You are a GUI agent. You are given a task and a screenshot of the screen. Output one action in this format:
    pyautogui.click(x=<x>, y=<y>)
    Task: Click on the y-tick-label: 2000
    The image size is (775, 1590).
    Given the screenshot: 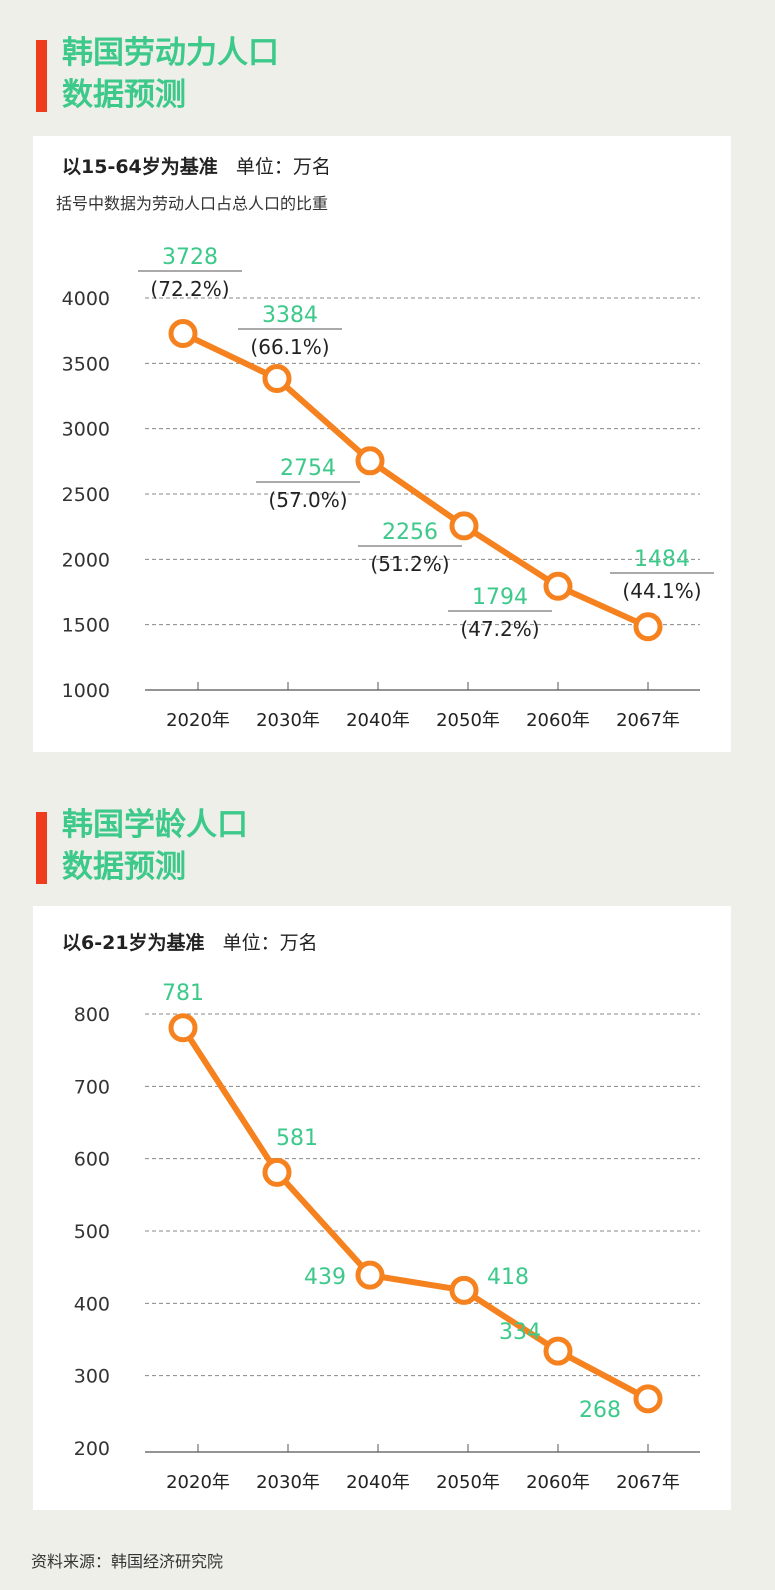 What is the action you would take?
    pyautogui.click(x=86, y=560)
    